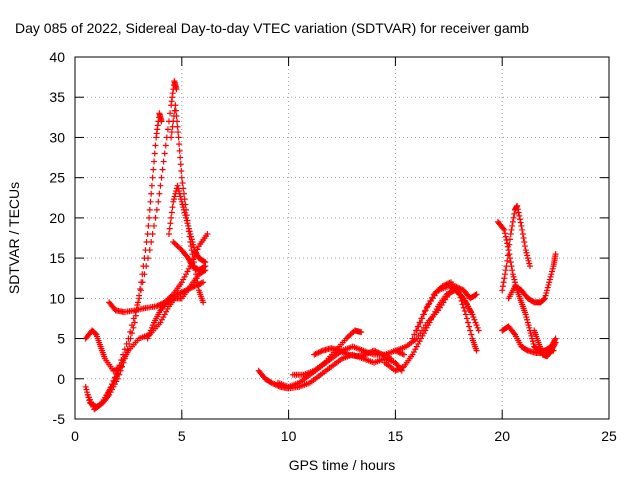  Describe the element at coordinates (609, 436) in the screenshot. I see `x-tick-label: 25` at that location.